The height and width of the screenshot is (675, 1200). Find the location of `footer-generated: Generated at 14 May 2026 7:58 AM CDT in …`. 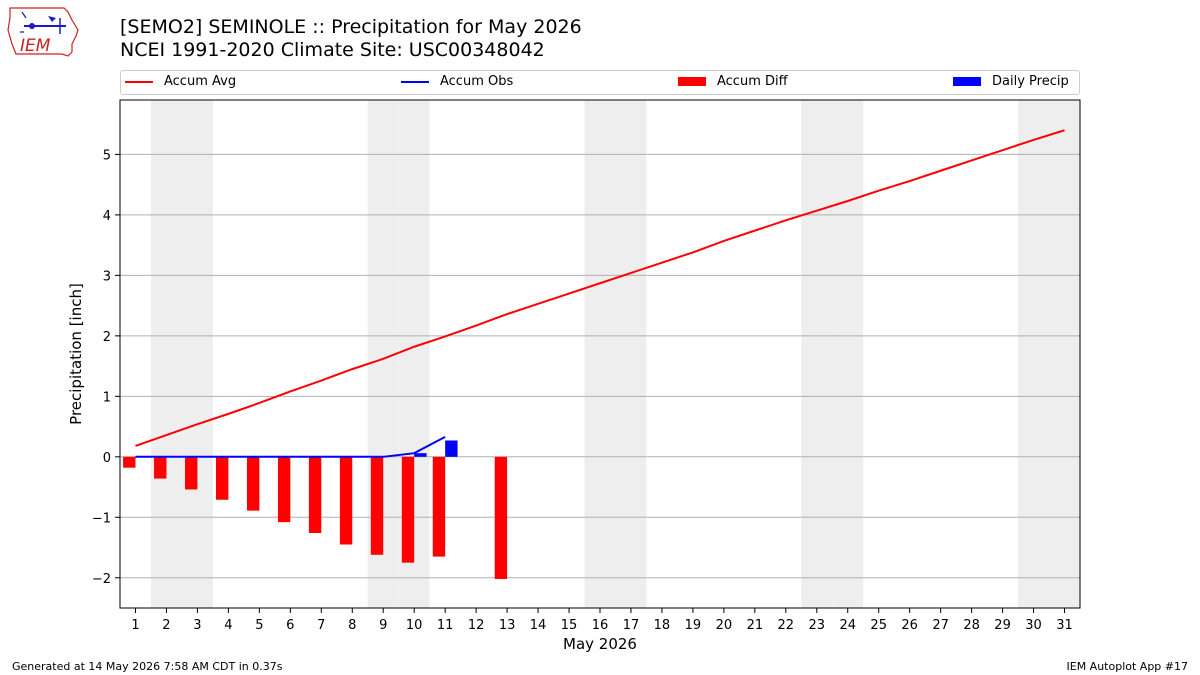

footer-generated: Generated at 14 May 2026 7:58 AM CDT in … is located at coordinates (147, 666).